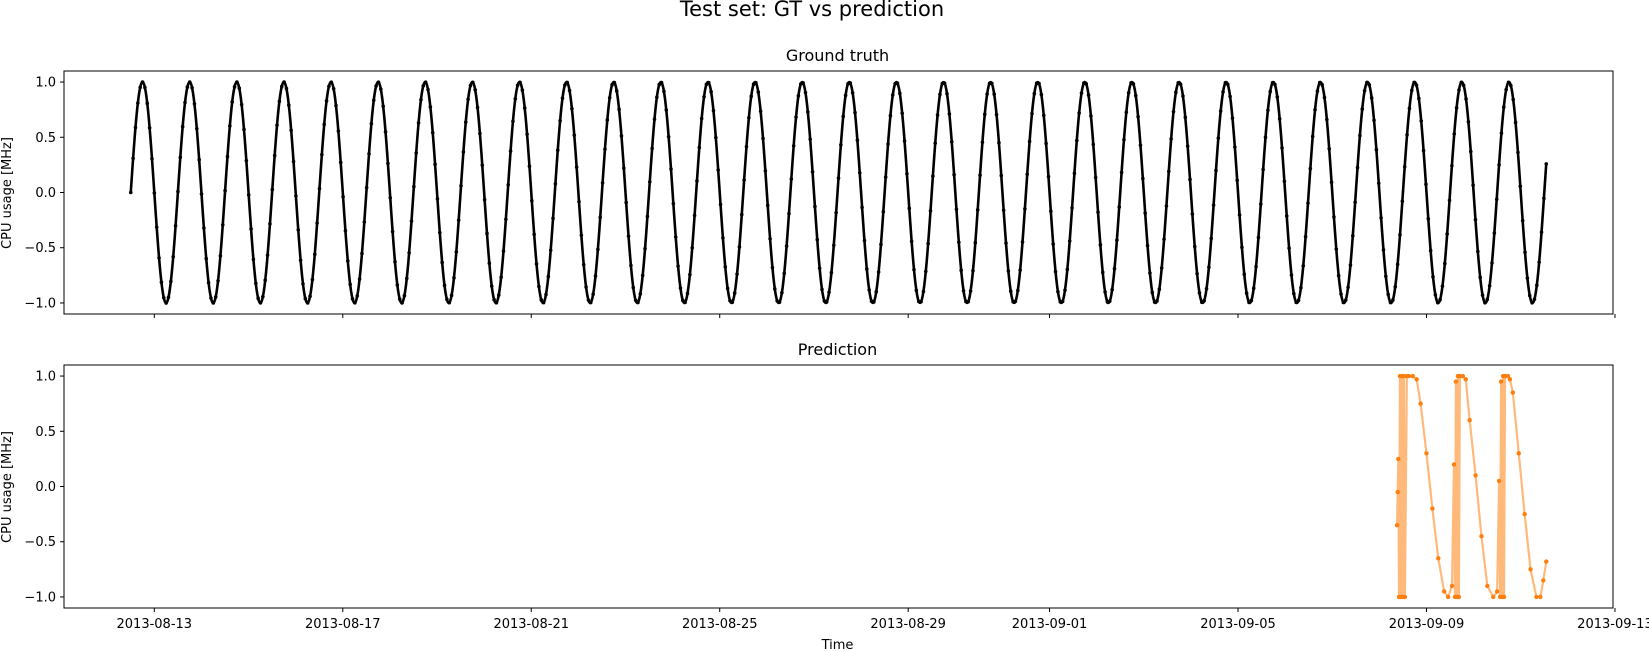 The image size is (1649, 652). Describe the element at coordinates (720, 624) in the screenshot. I see `x-tick-label: 2013-08-25` at that location.